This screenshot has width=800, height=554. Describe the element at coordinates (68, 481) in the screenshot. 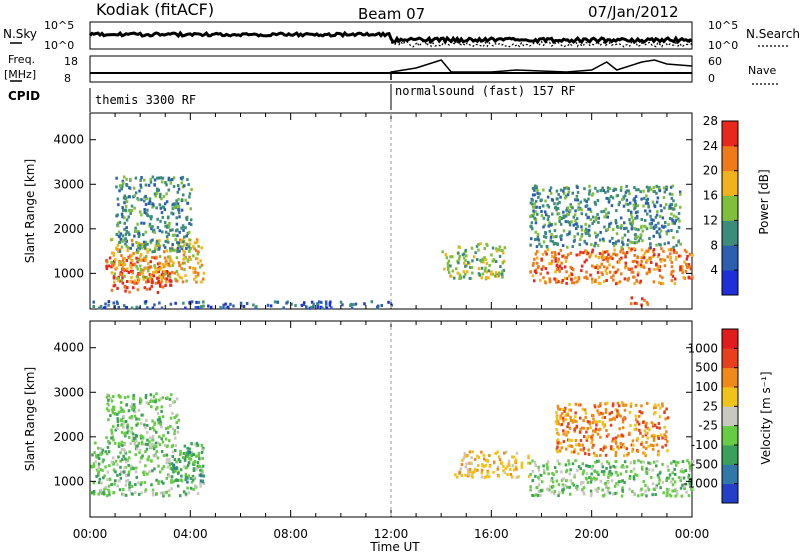

I see `y-tick-label: 1000` at that location.